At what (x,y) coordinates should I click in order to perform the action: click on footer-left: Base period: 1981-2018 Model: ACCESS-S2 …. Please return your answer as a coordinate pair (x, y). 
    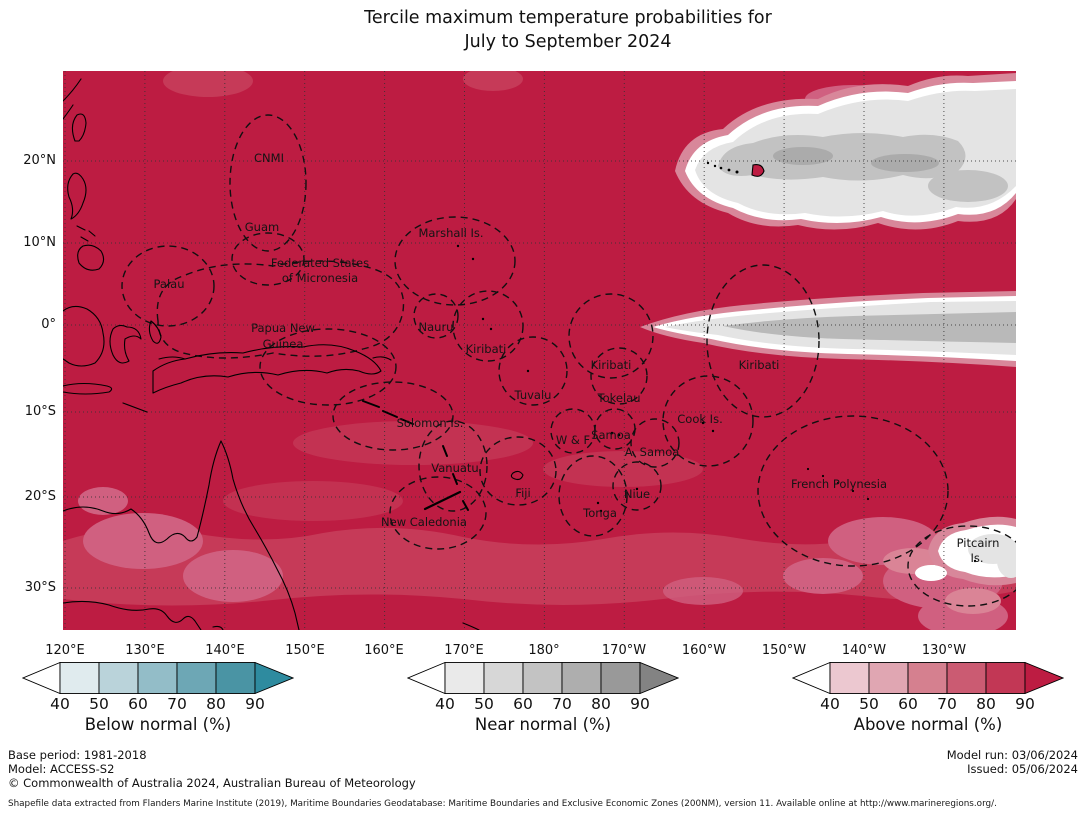
    Looking at the image, I should click on (212, 769).